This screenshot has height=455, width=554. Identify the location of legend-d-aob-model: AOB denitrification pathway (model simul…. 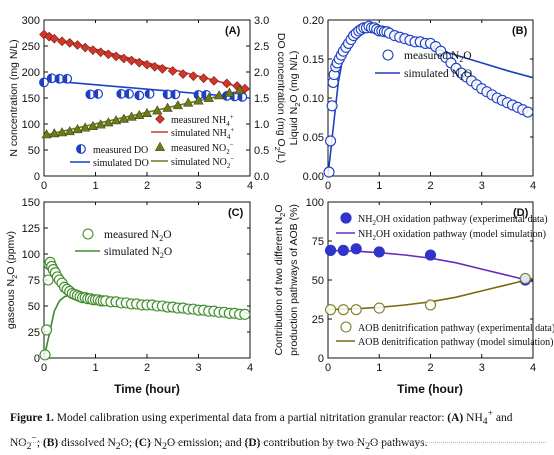
(456, 342).